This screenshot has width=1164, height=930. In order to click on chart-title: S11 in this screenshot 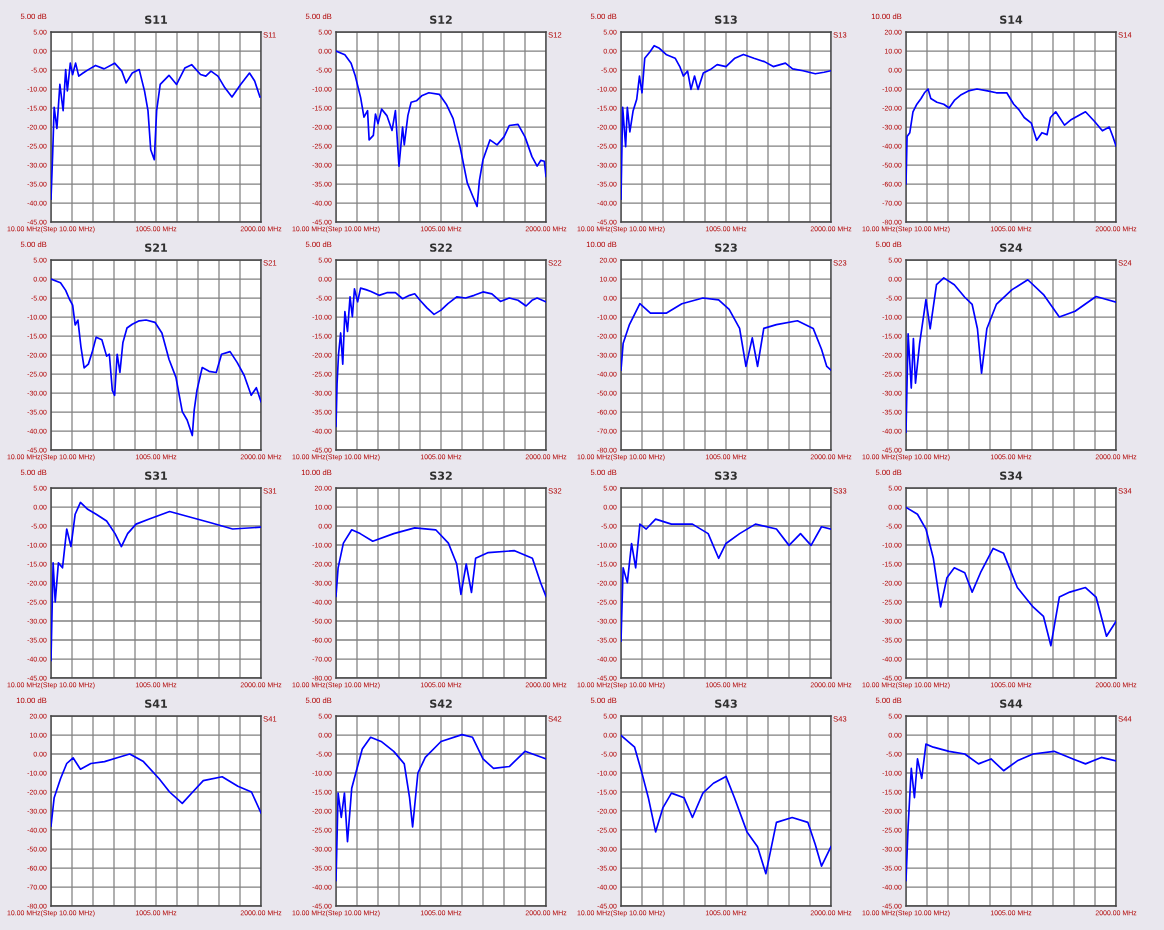, I will do `click(156, 19)`.